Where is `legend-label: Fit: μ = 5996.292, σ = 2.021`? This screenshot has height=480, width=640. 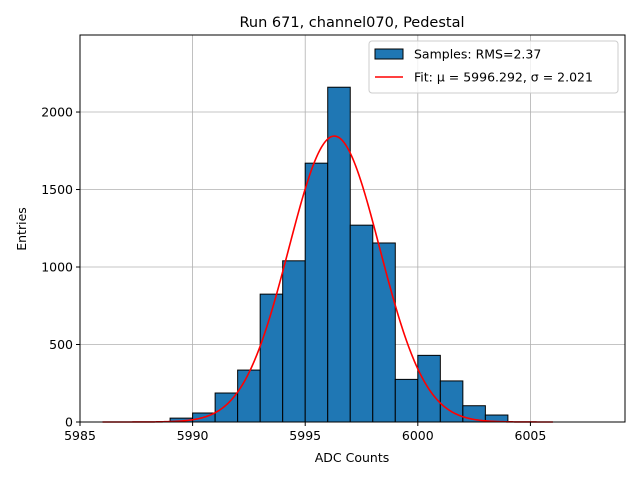
legend-label: Fit: μ = 5996.292, σ = 2.021 is located at coordinates (503, 77).